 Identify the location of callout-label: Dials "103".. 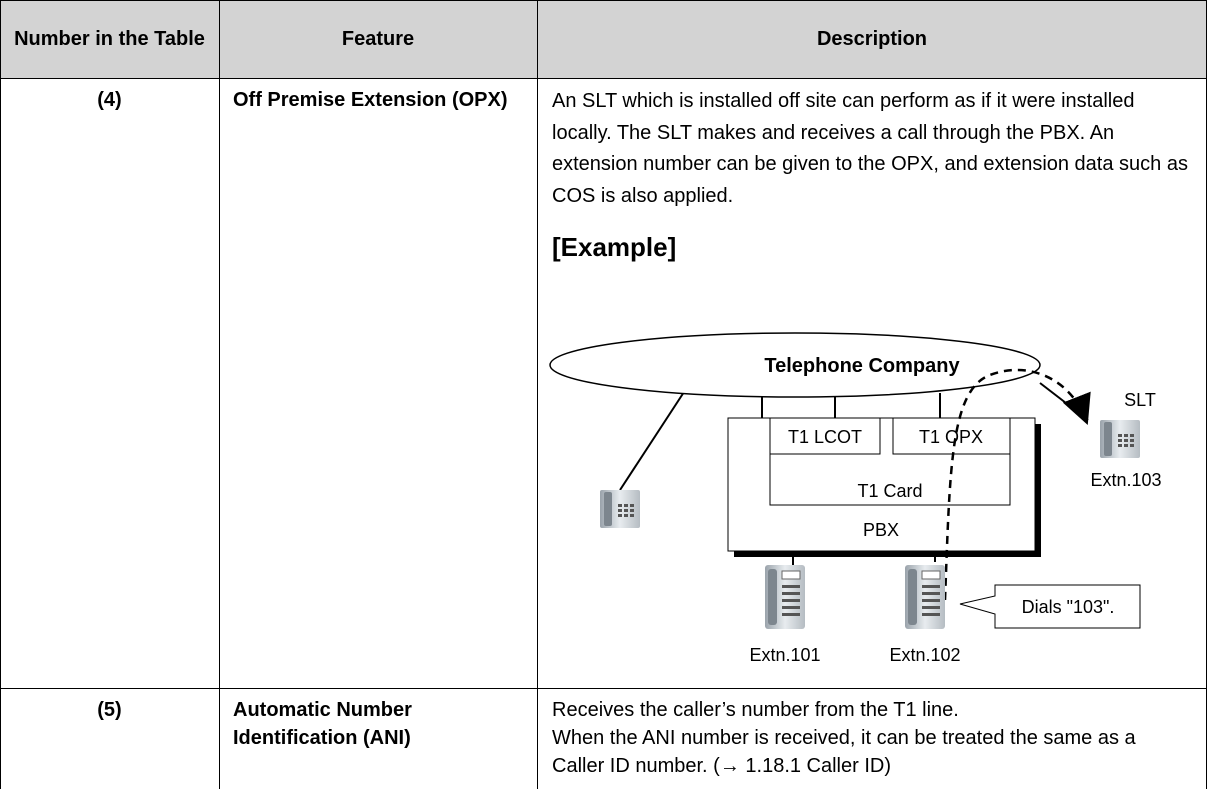
(1068, 607).